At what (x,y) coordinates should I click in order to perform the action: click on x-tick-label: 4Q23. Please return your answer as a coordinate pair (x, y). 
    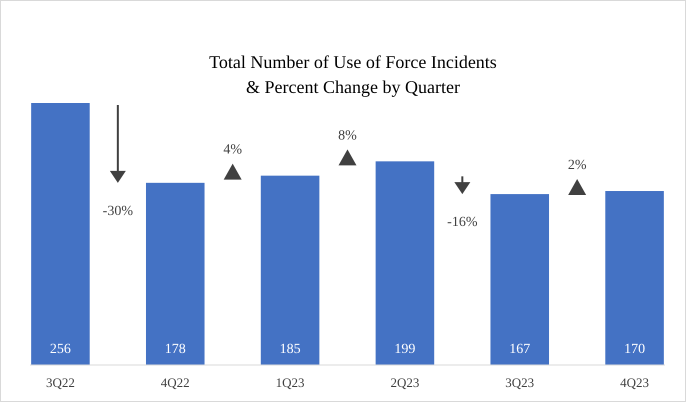
    Looking at the image, I should click on (635, 382).